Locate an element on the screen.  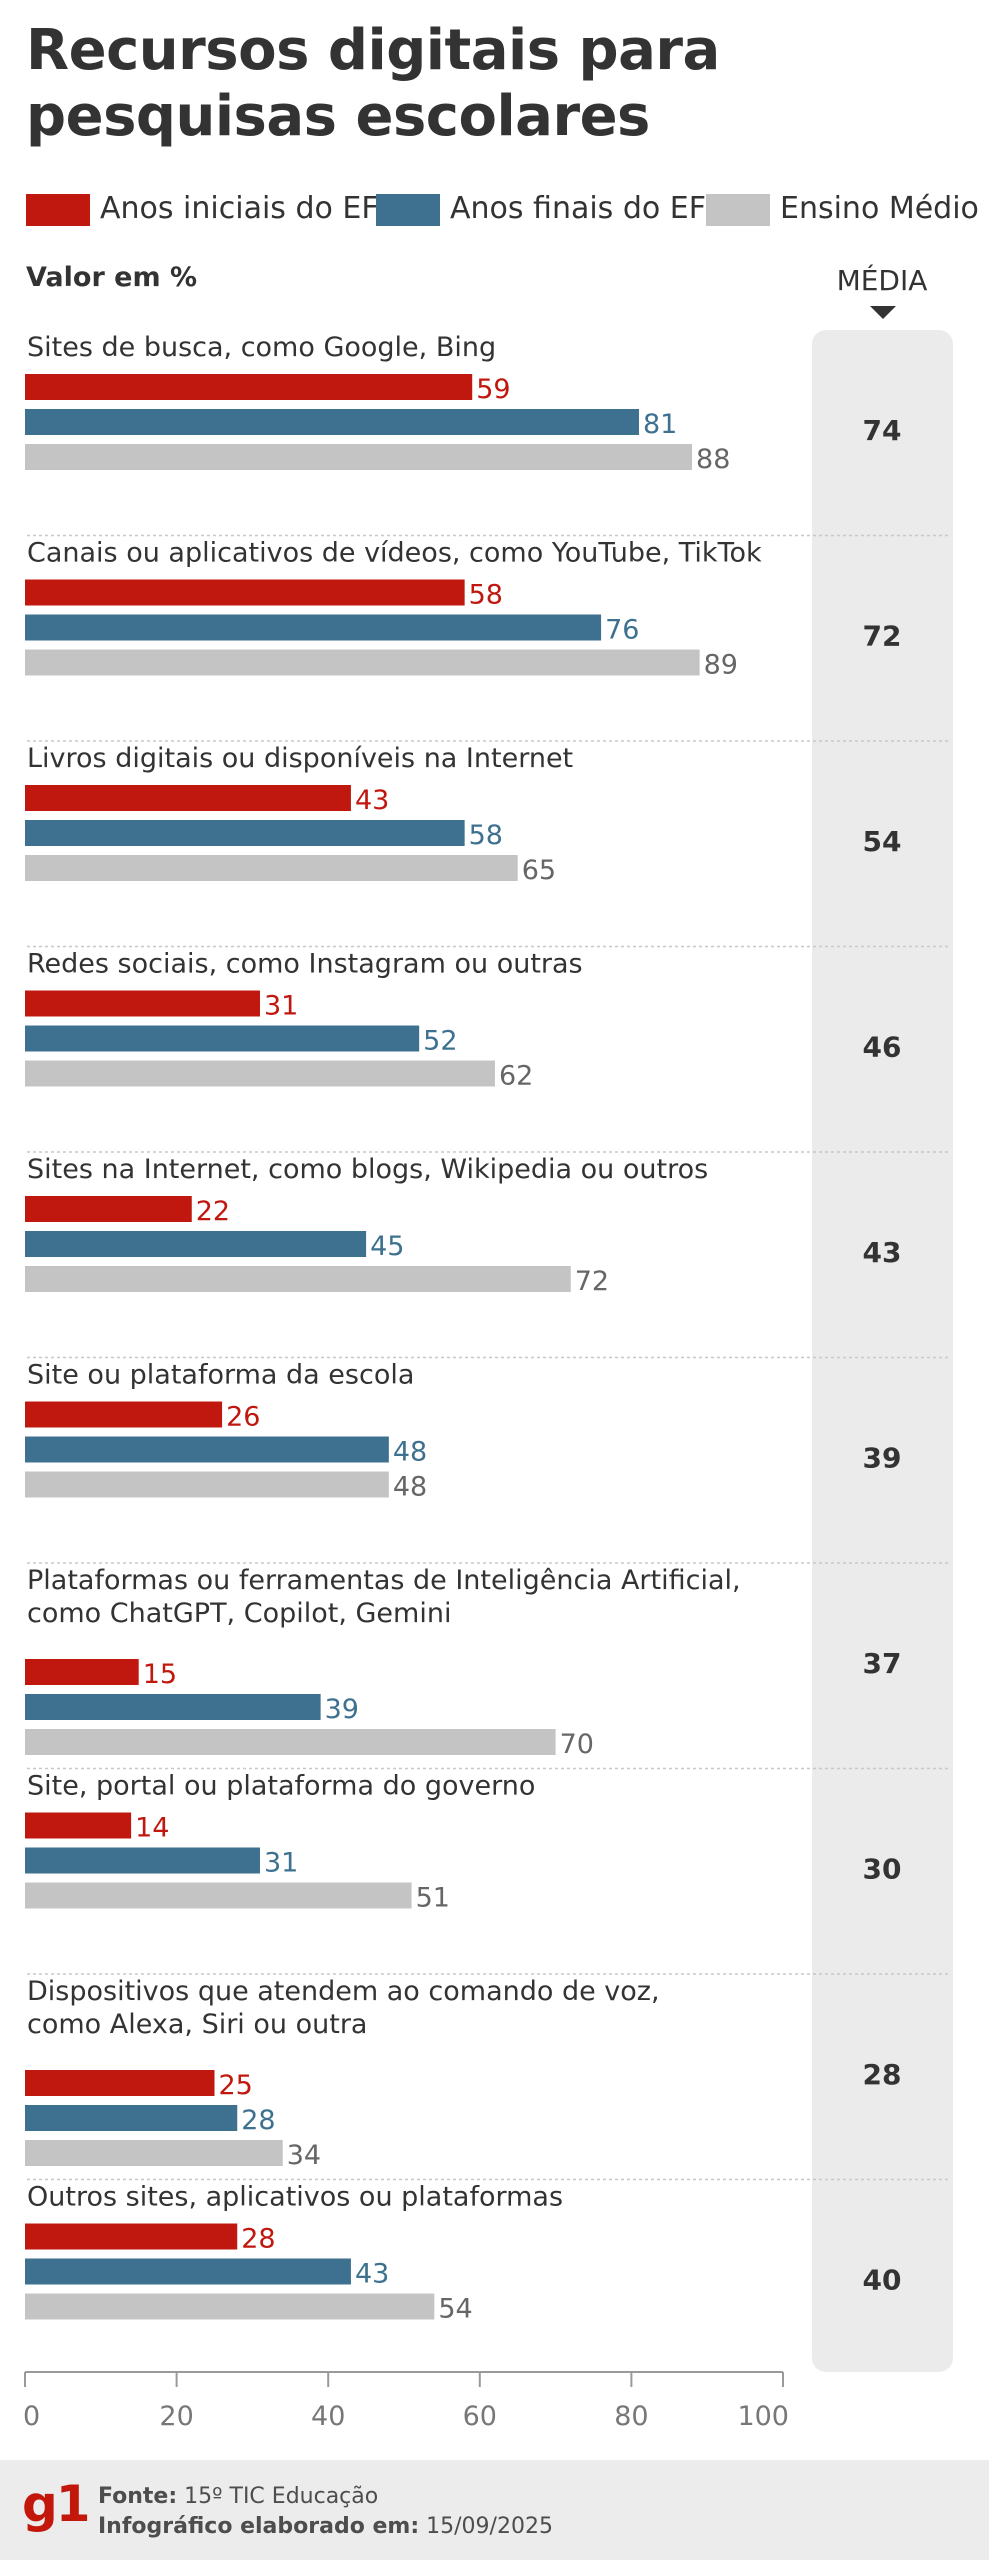
value-label-anos-iniciais: 43 is located at coordinates (372, 800).